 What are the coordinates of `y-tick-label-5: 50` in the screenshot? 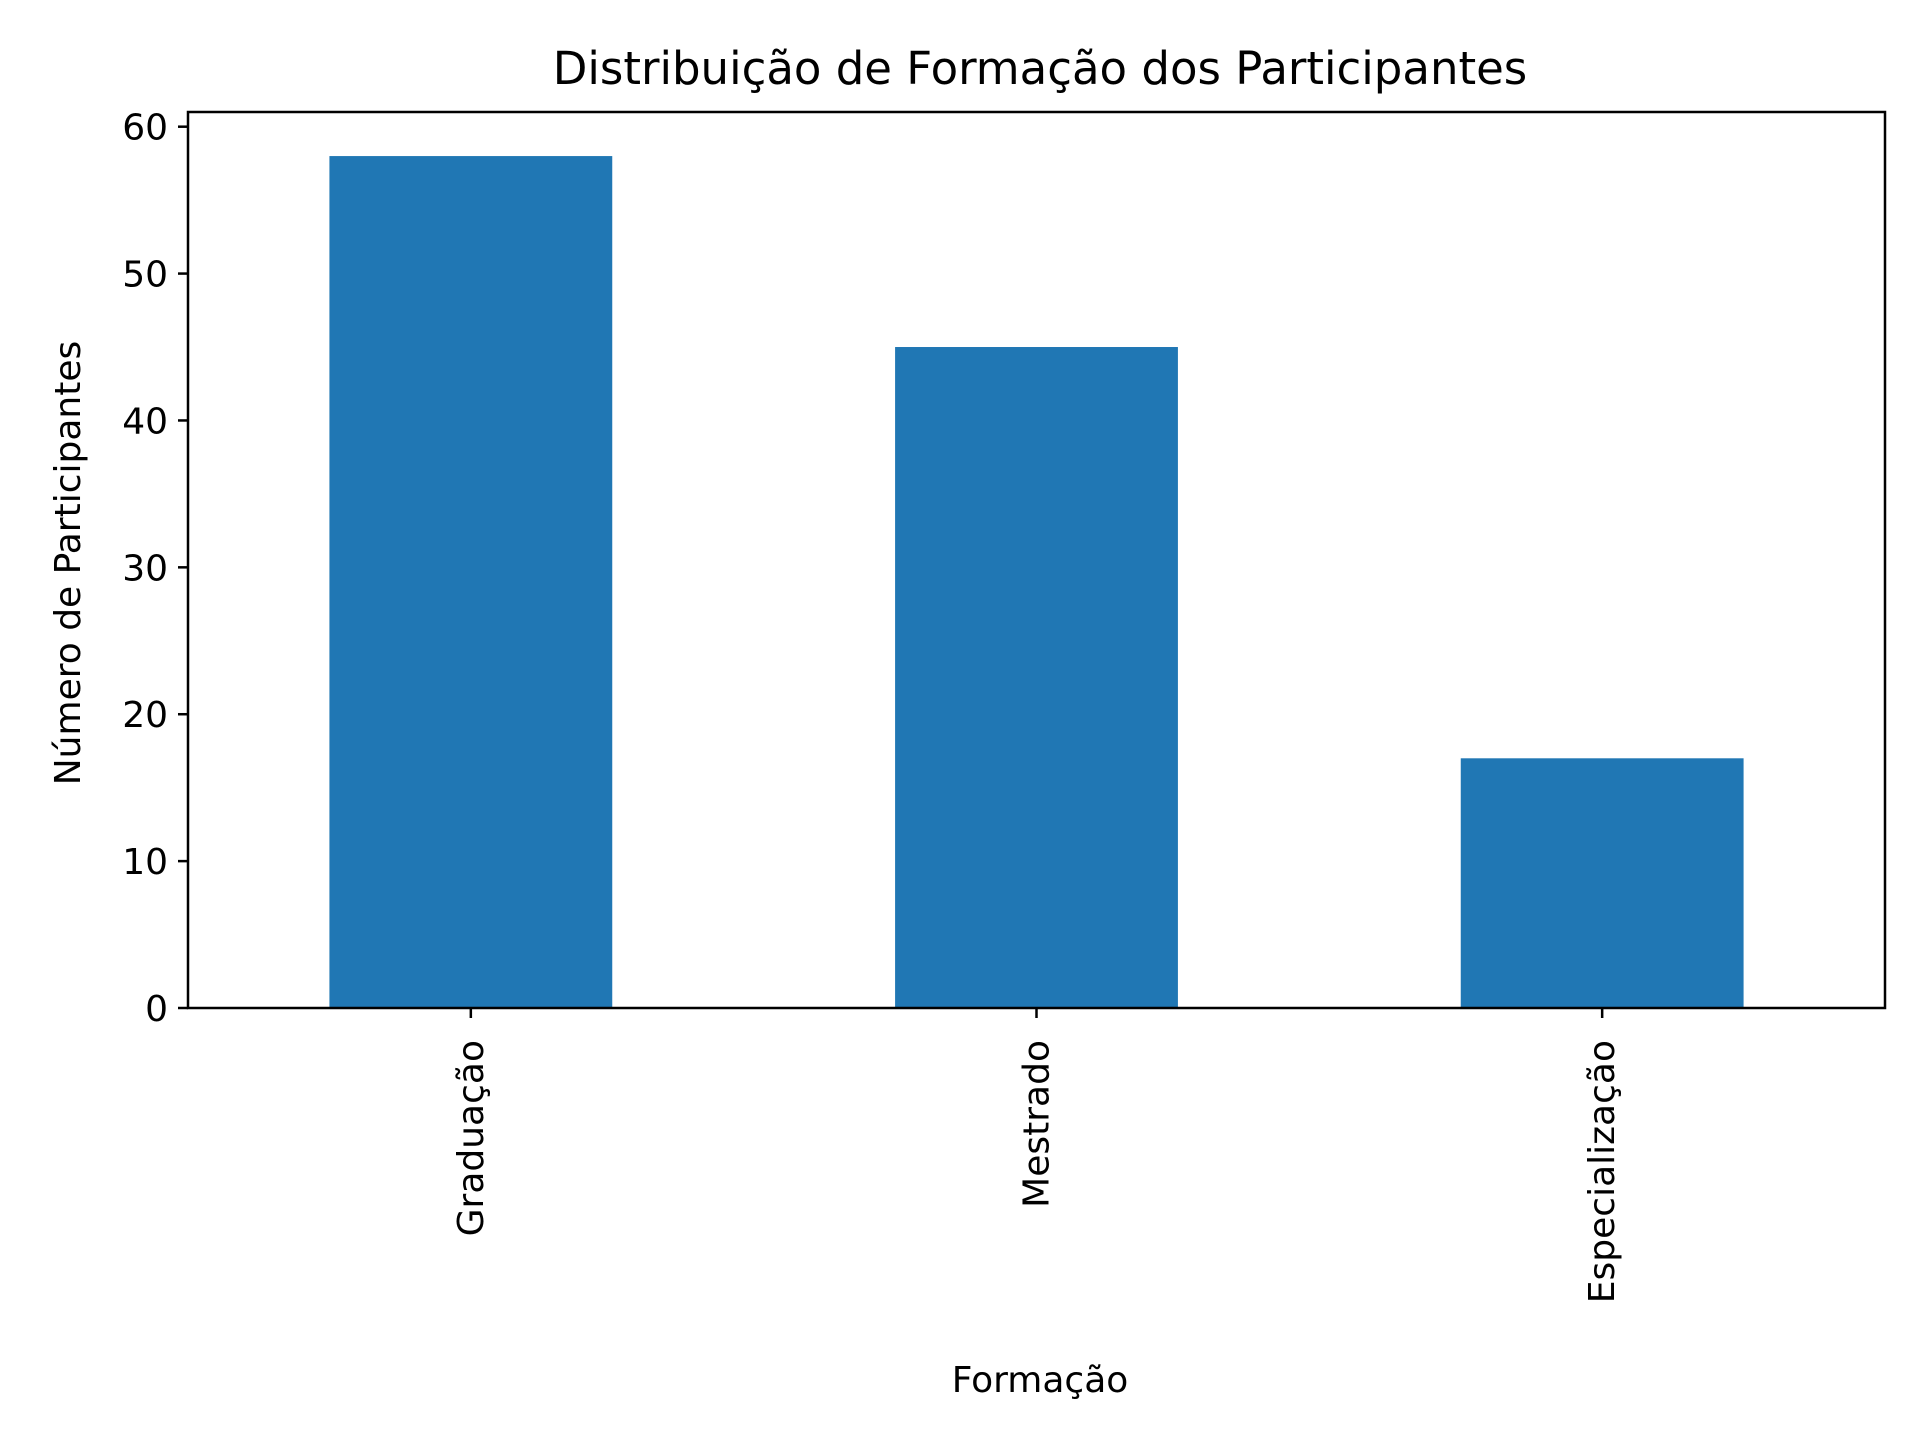 It's located at (145, 275).